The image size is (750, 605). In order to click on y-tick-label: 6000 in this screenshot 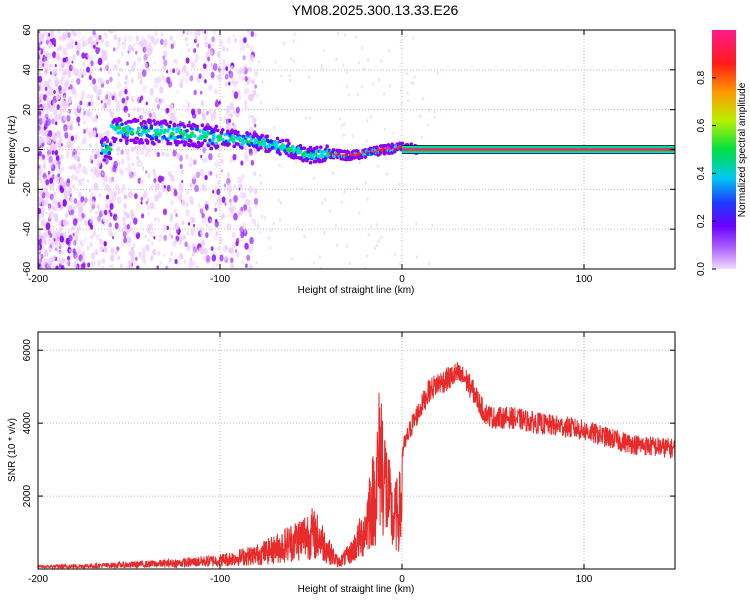, I will do `click(27, 350)`.